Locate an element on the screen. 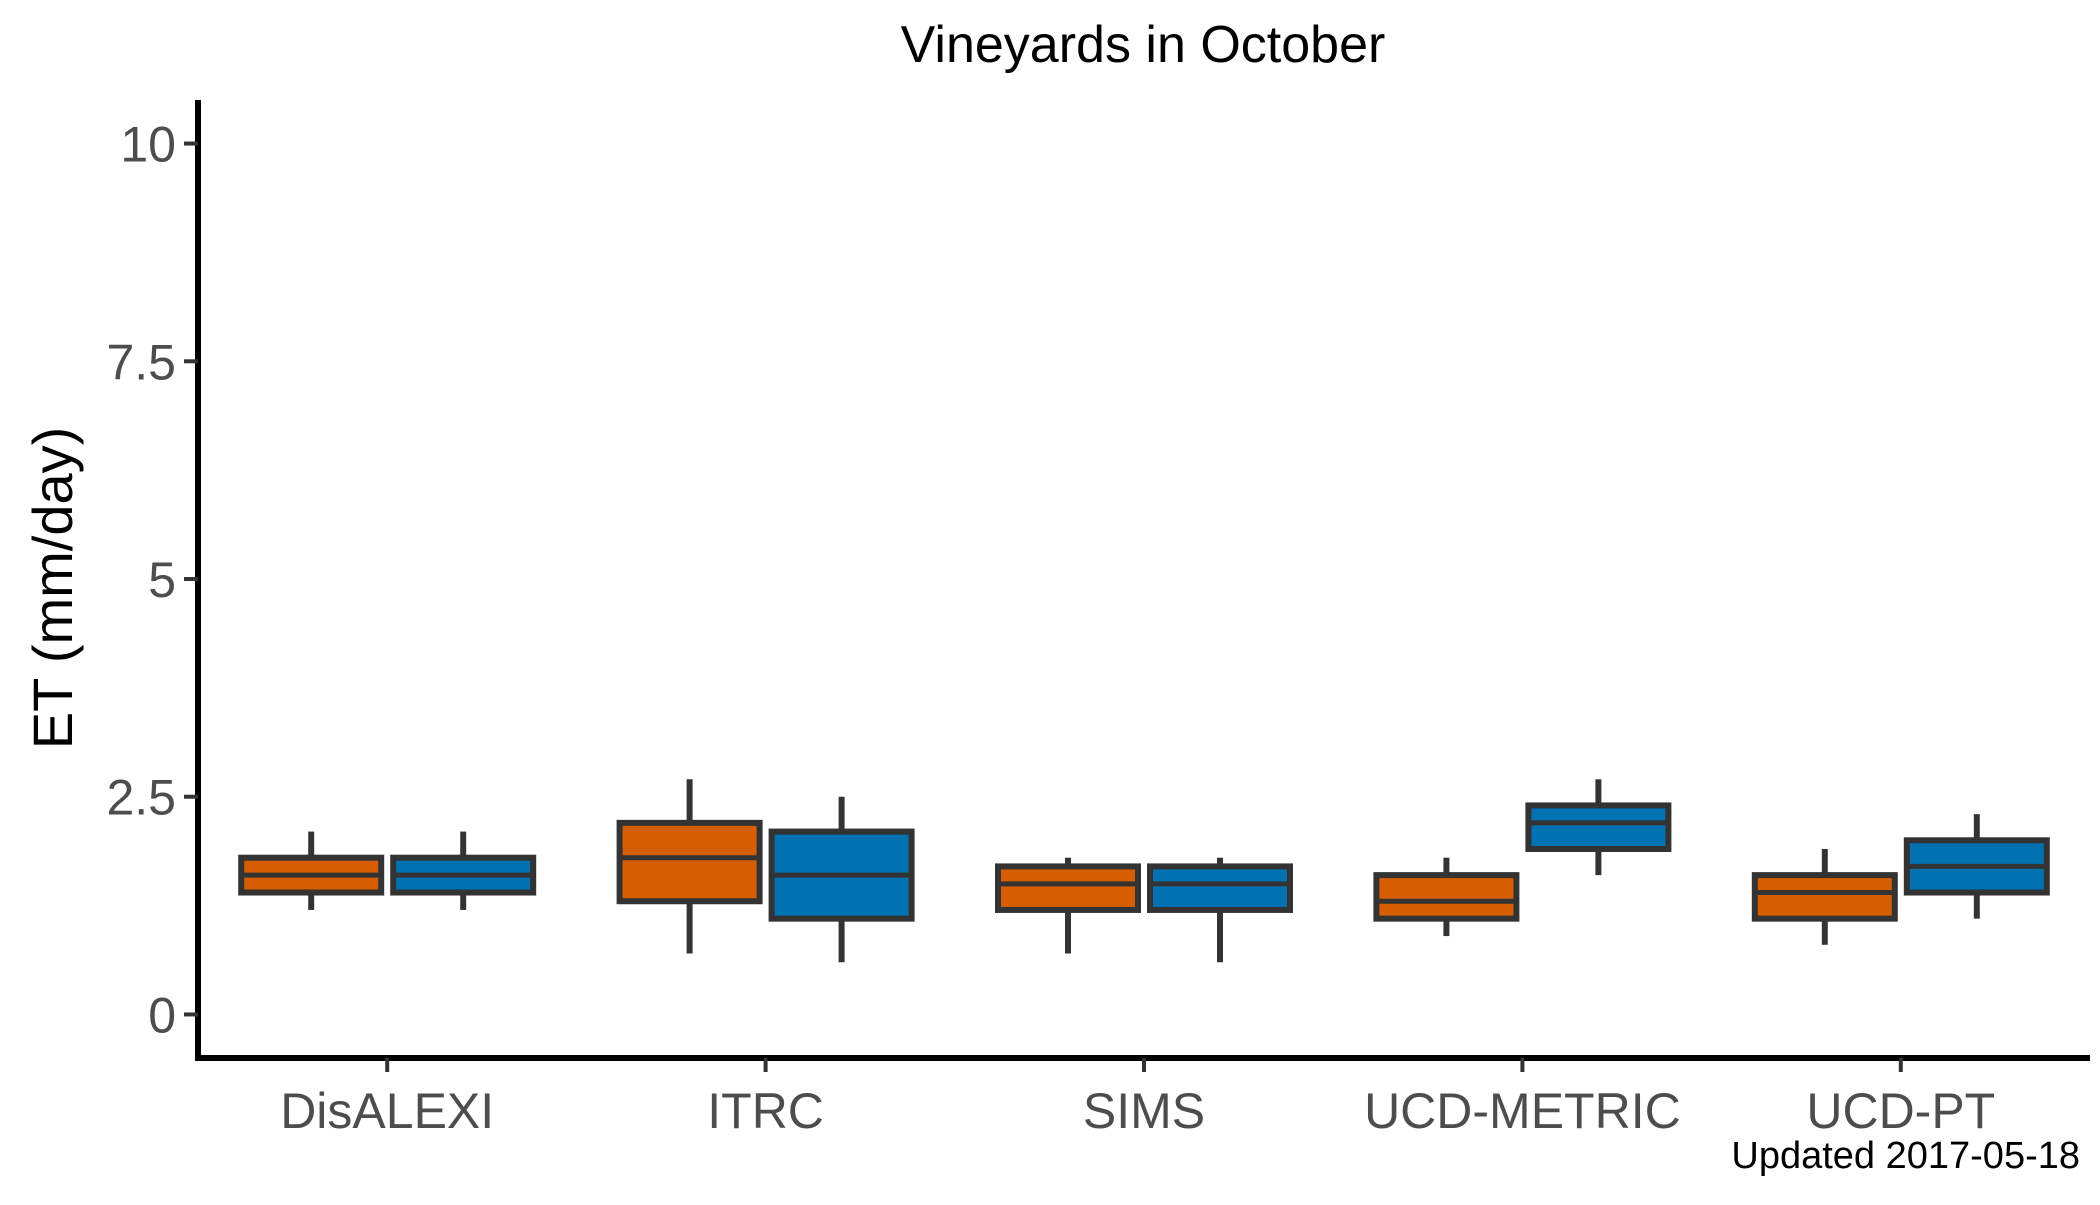 This screenshot has width=2100, height=1205. x-tick-label: ITRC is located at coordinates (765, 1111).